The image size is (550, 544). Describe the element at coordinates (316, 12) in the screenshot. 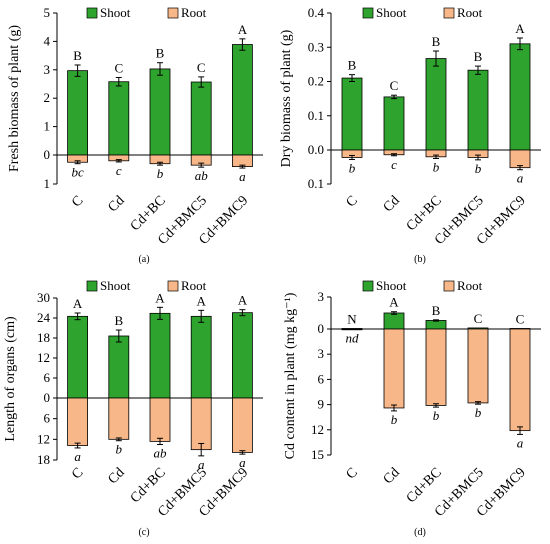

I see `y-tick-label: 0.4` at that location.